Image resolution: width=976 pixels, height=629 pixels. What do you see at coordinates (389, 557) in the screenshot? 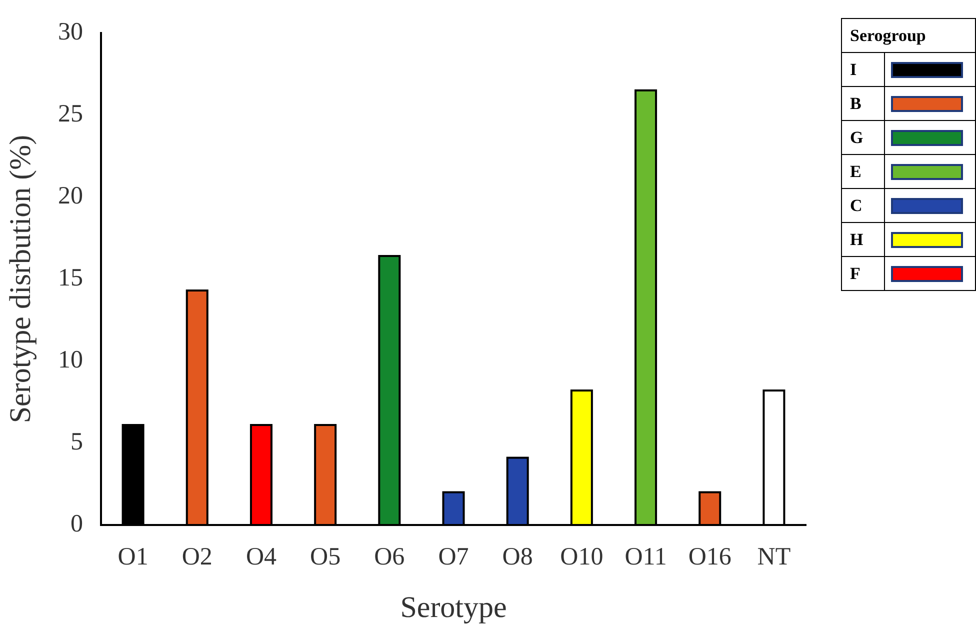
I see `x-tick-label: O6` at bounding box center [389, 557].